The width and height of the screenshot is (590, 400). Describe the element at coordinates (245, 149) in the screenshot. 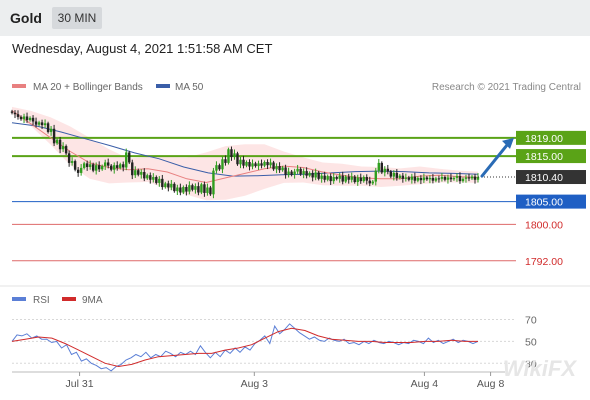

I see `ma50-line` at that location.